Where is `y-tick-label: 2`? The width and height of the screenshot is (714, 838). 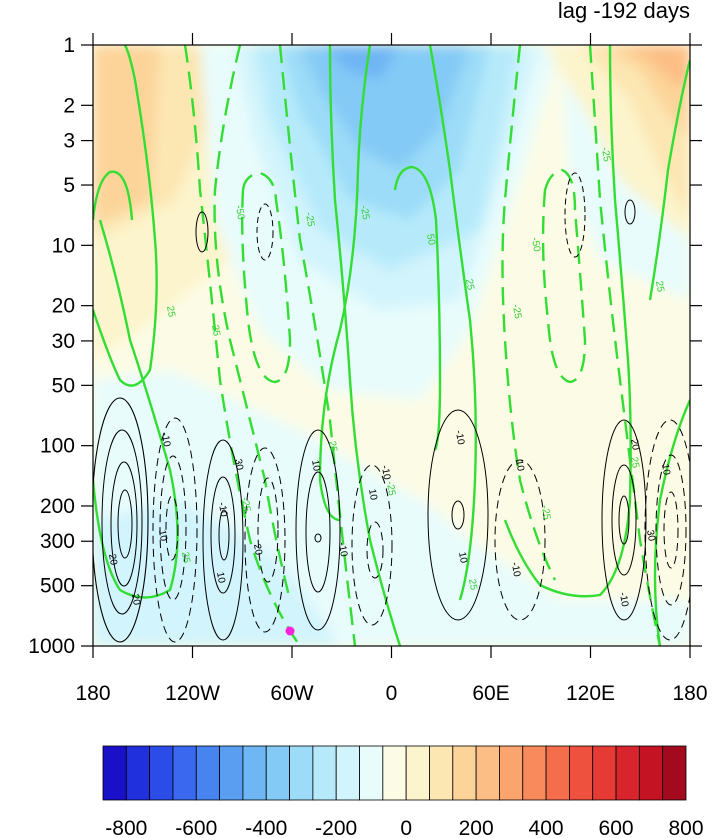 y-tick-label: 2 is located at coordinates (69, 105).